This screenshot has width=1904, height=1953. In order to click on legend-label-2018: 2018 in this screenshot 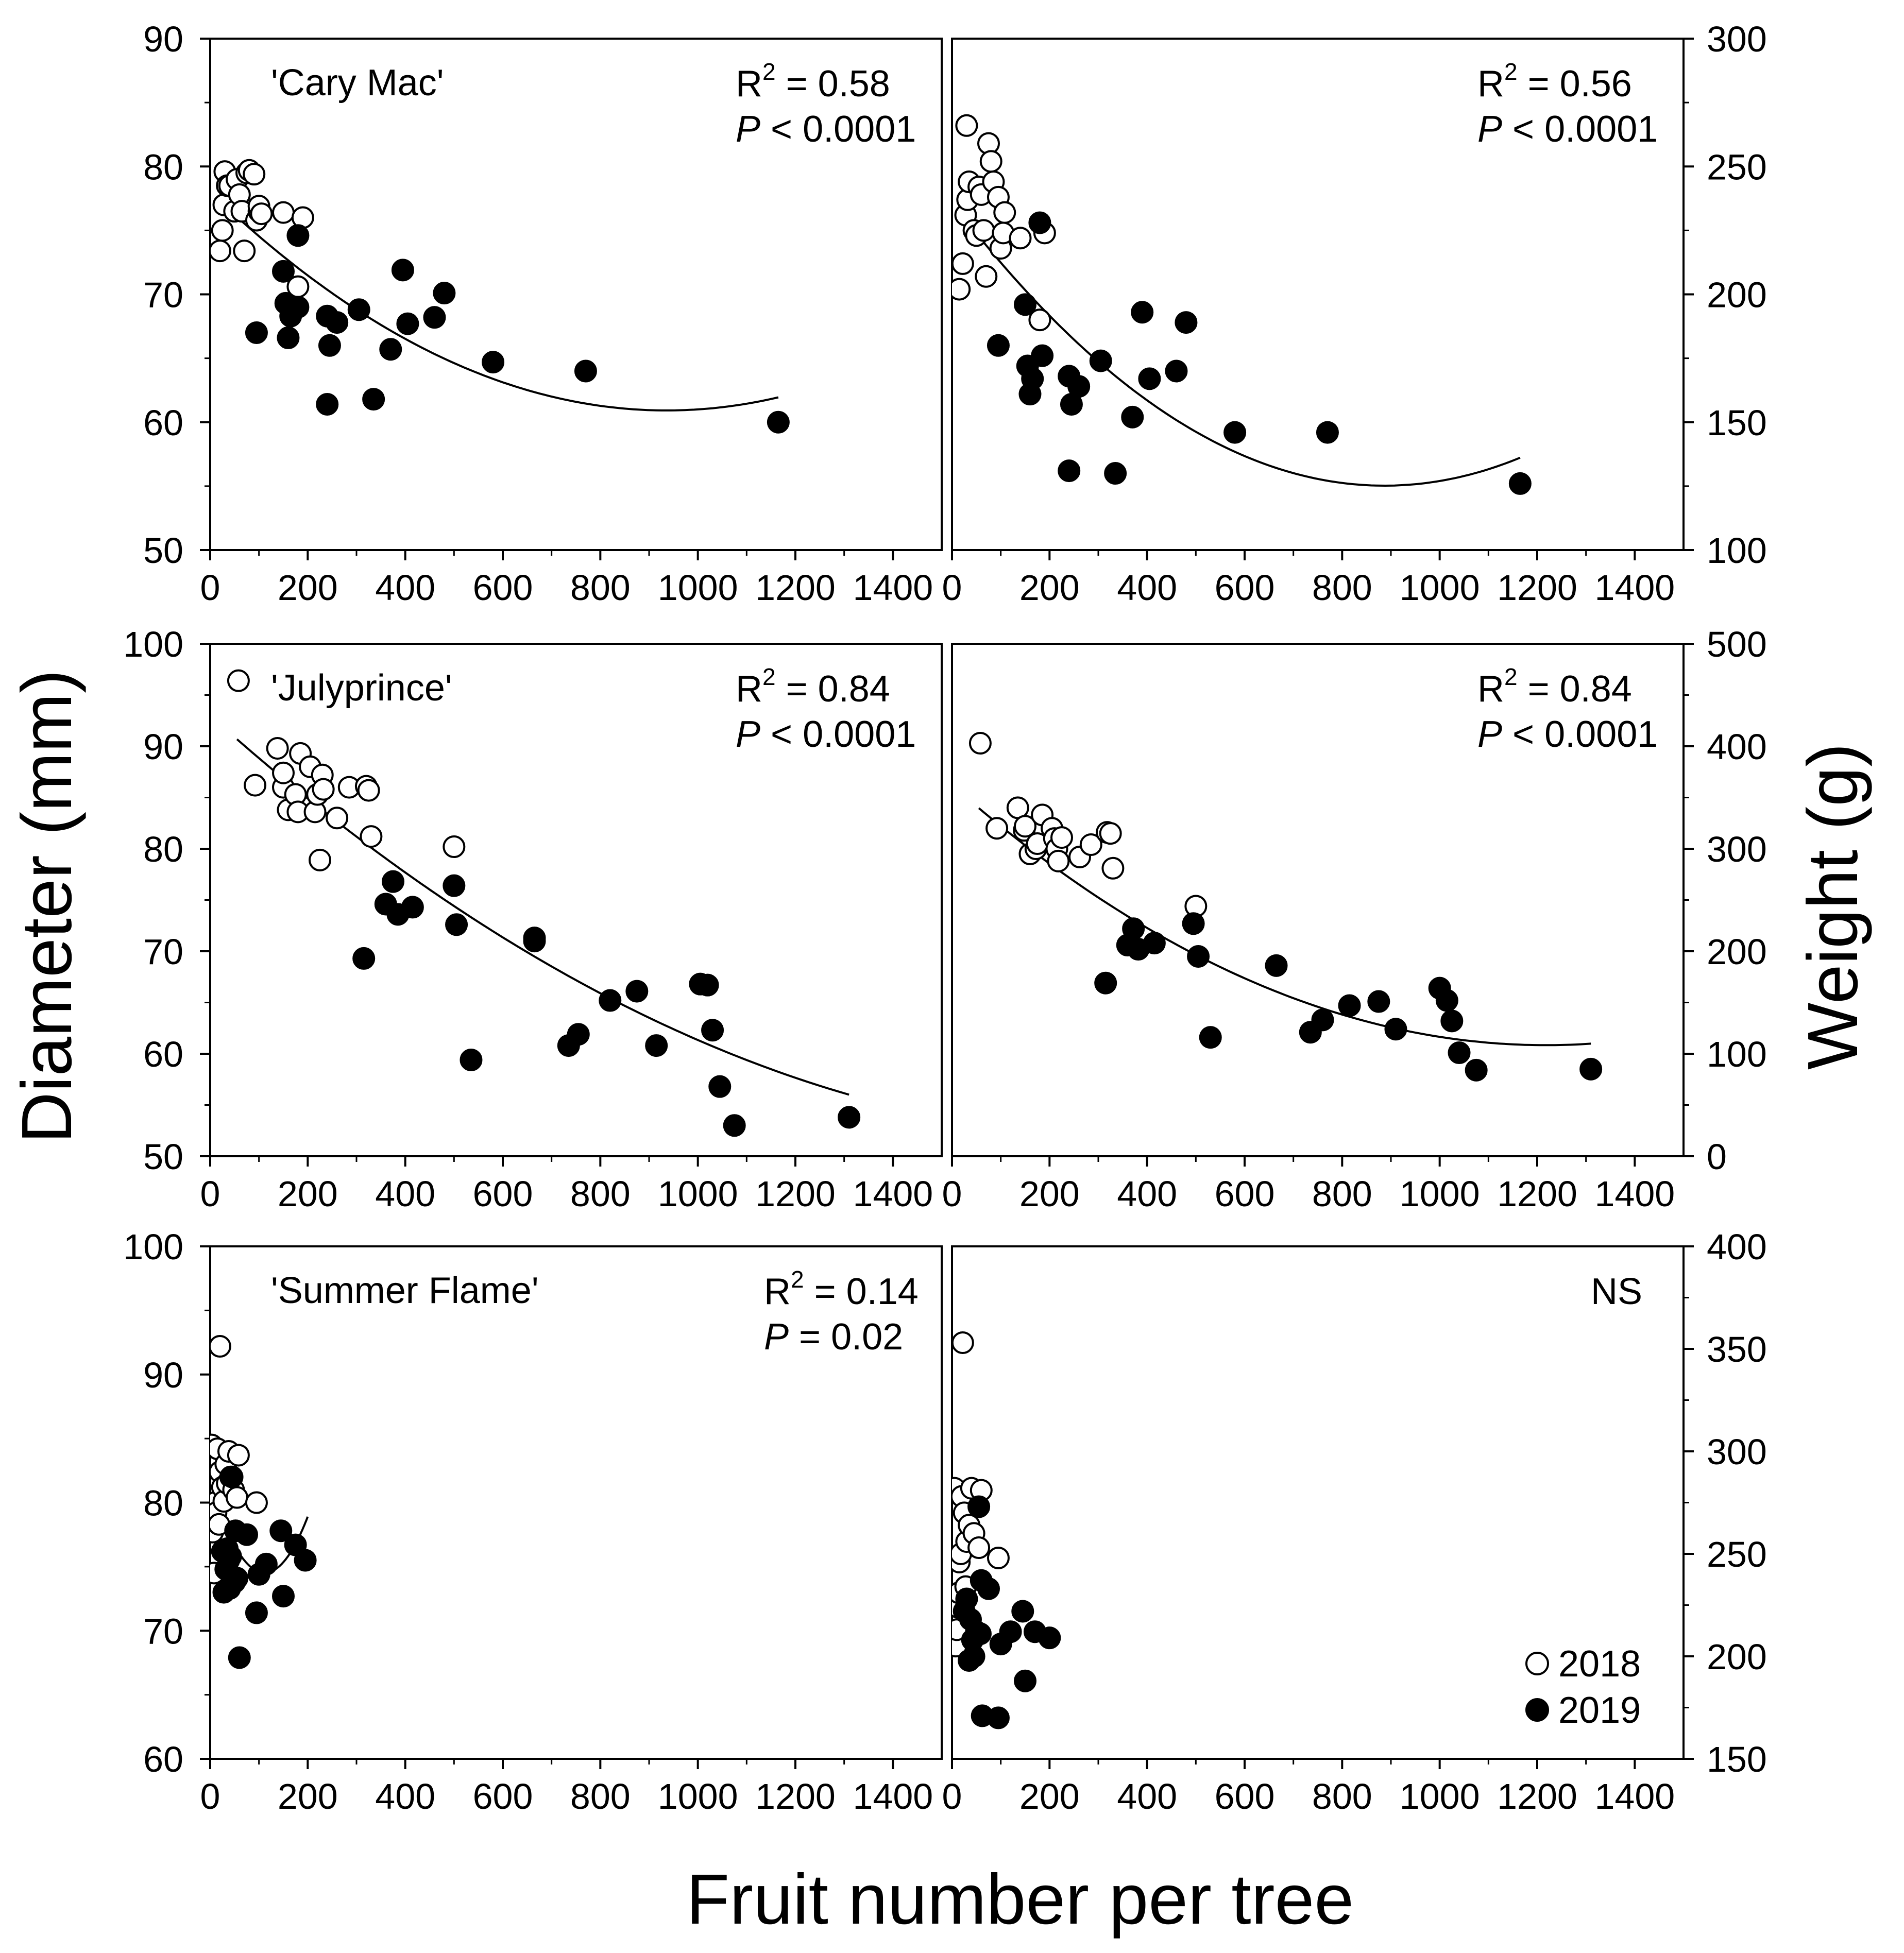, I will do `click(1599, 1664)`.